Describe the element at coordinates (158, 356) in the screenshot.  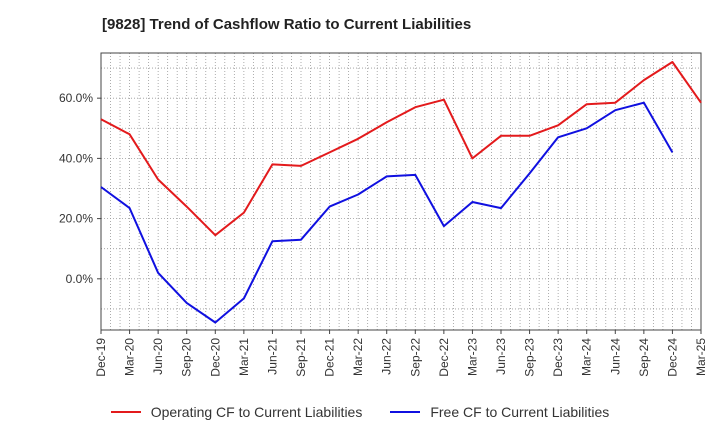
I see `x-tick-label: Jun-20` at that location.